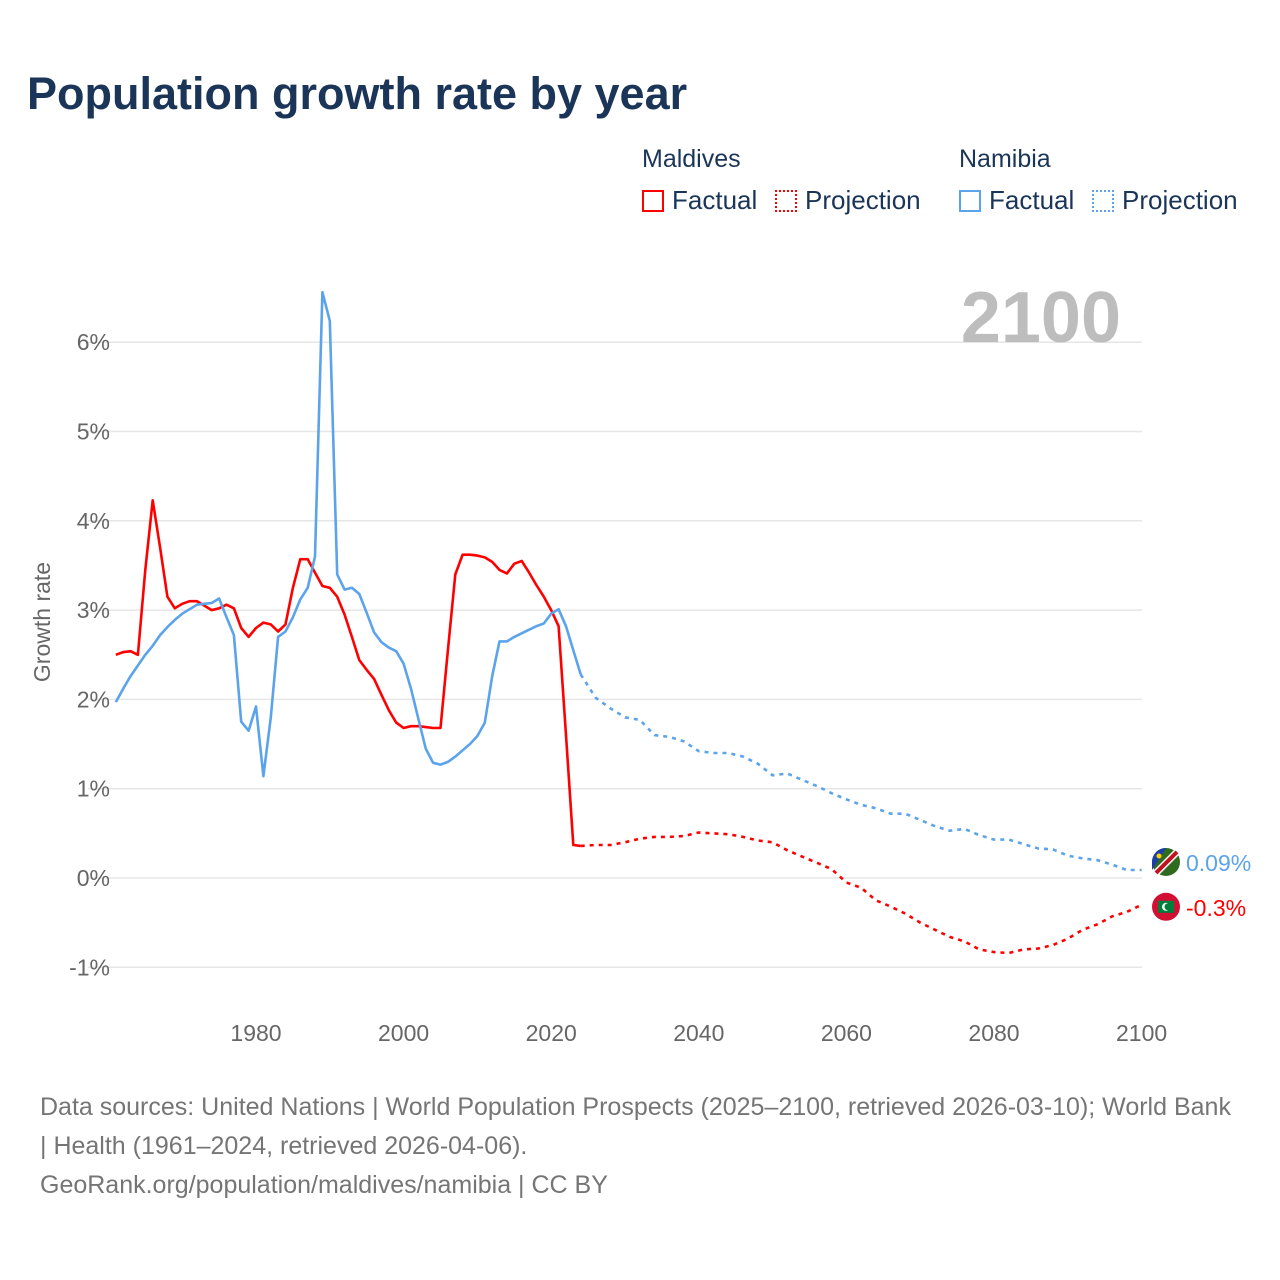 This screenshot has width=1280, height=1280. What do you see at coordinates (93, 521) in the screenshot?
I see `y-tick-label: 4%` at bounding box center [93, 521].